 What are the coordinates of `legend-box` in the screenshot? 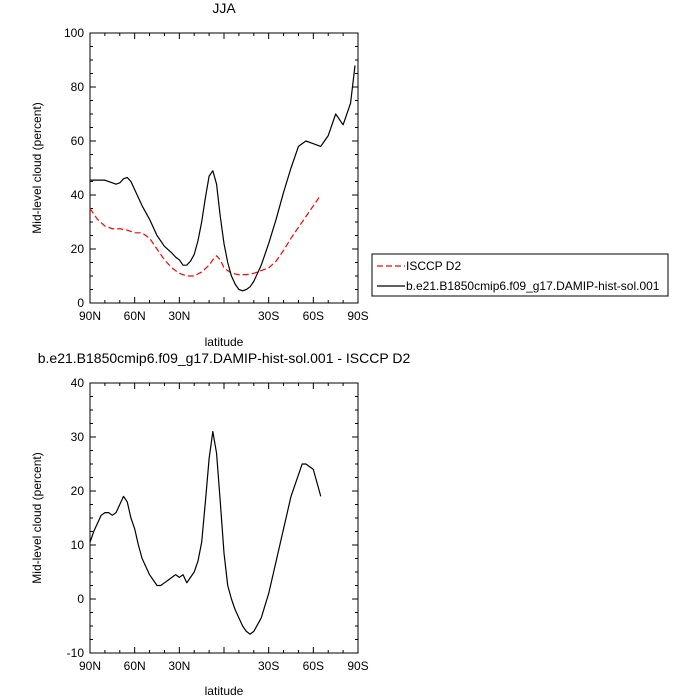 It's located at (520, 275).